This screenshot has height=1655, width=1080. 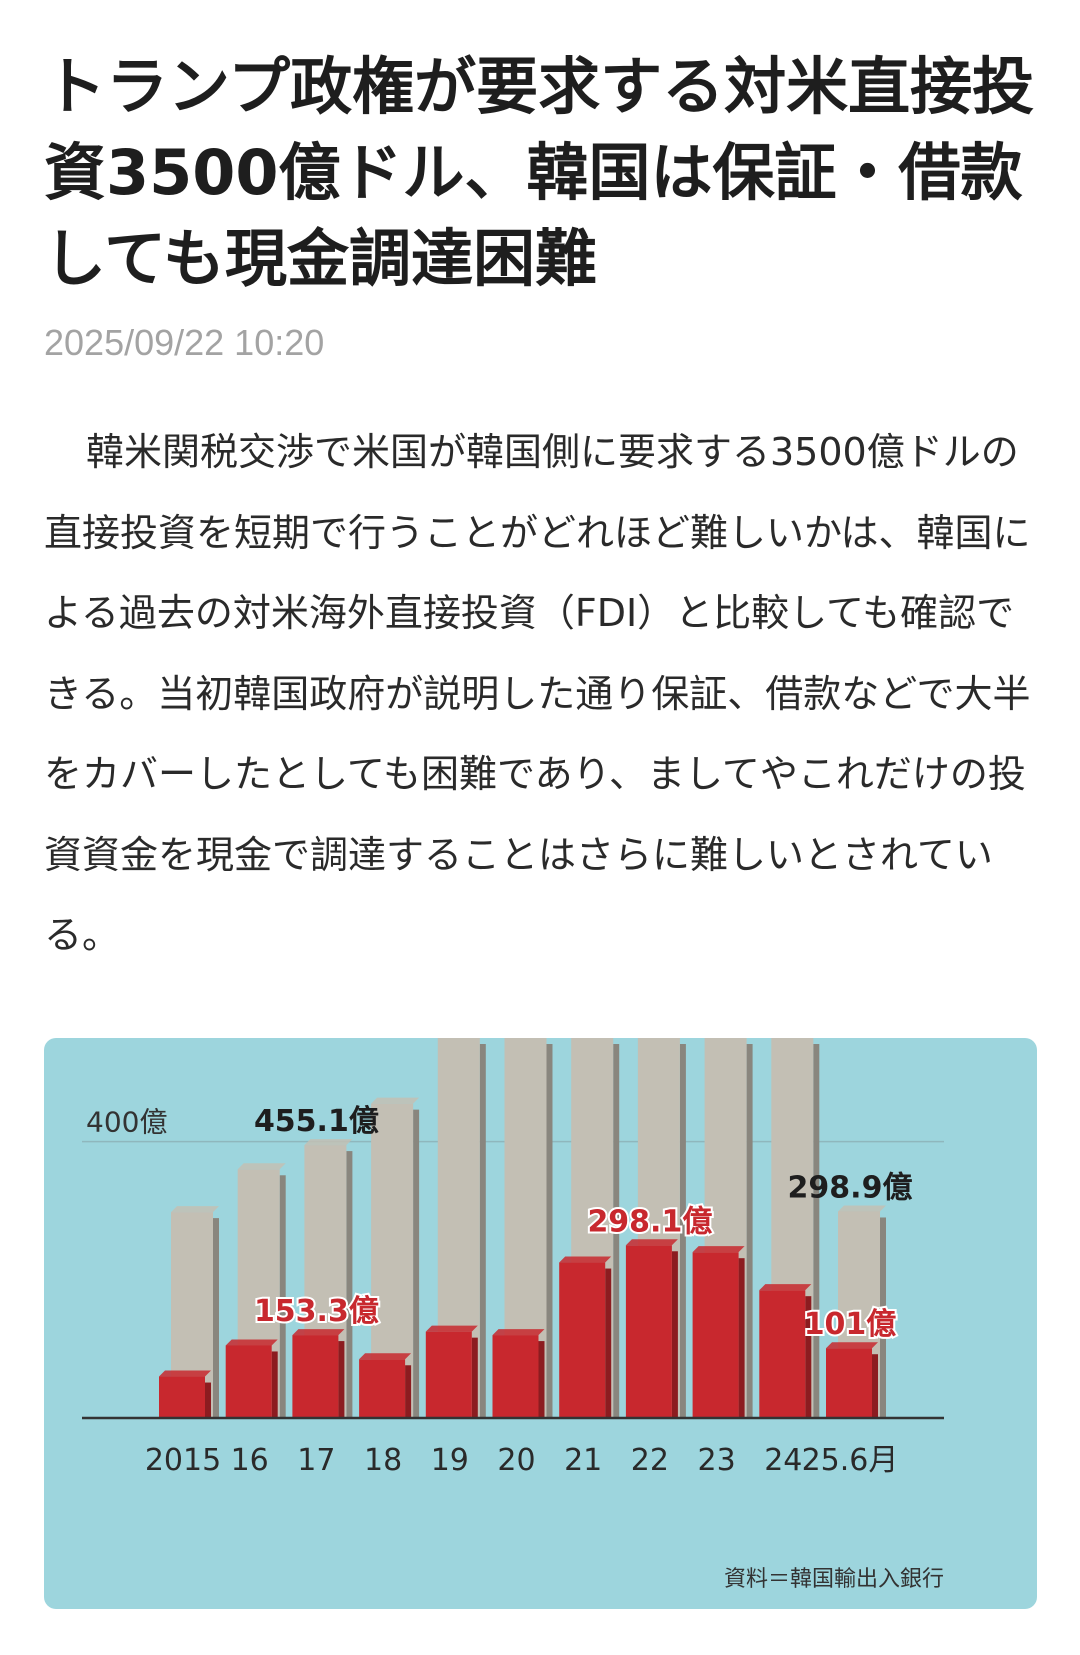 I want to click on total-bar-3-side, so click(x=416, y=1263).